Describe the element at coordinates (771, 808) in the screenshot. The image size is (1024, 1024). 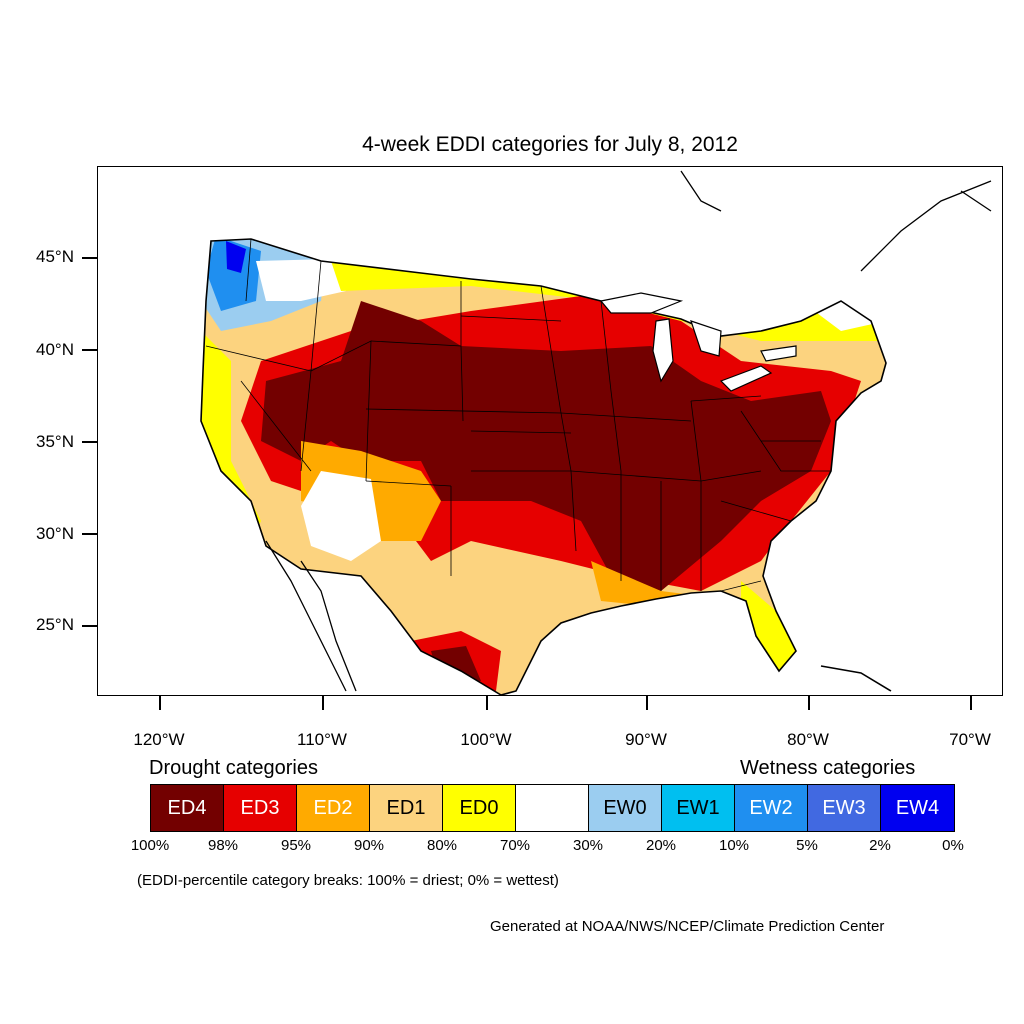
I see `legend-box-ew2: EW2` at that location.